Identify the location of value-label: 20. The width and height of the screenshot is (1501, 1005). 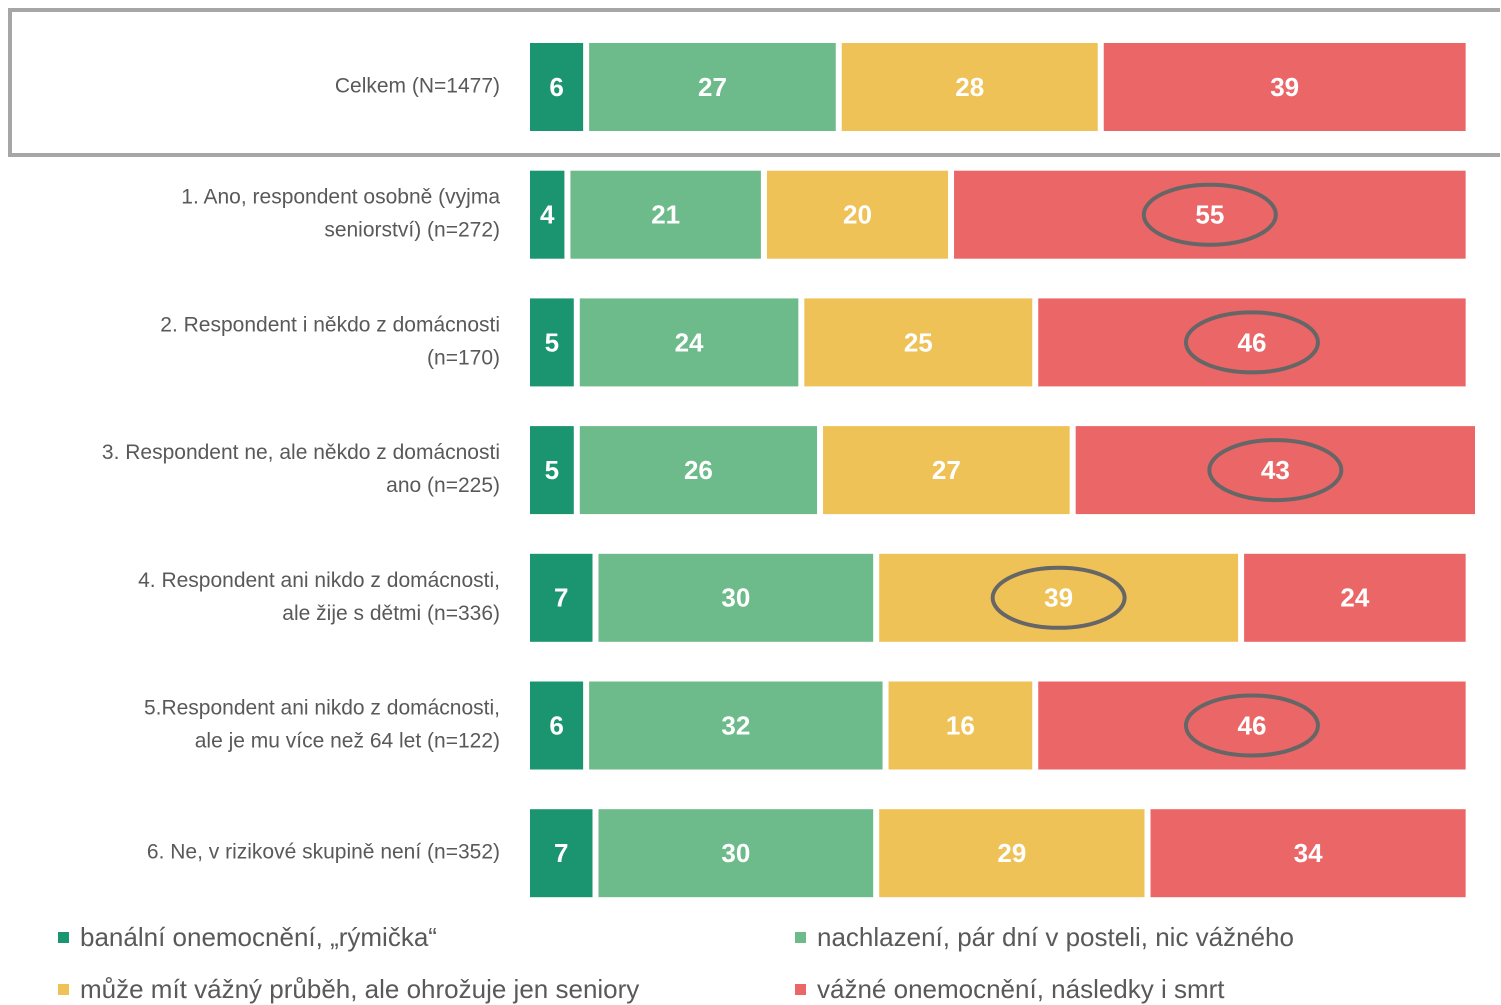
(857, 215).